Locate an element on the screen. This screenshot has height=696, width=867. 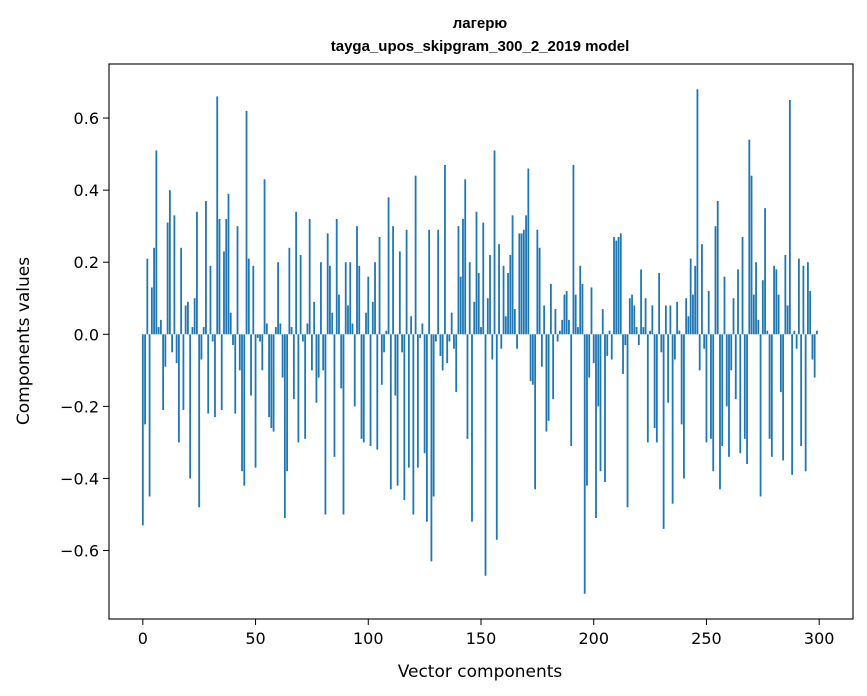
y-tick-label: 0.4 is located at coordinates (86, 190).